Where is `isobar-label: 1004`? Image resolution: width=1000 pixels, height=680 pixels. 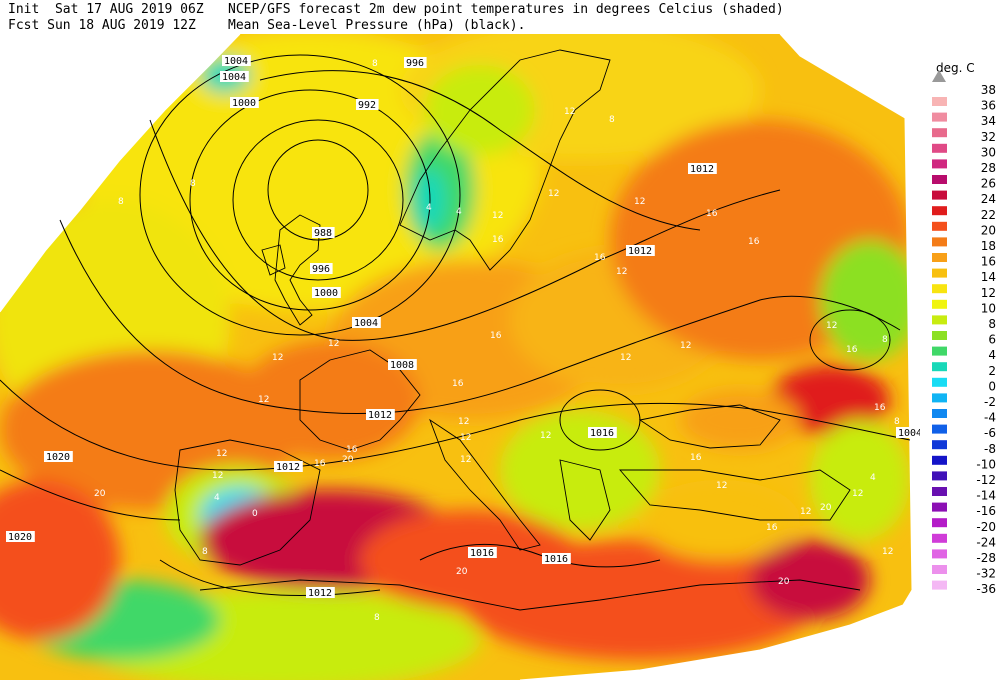 isobar-label: 1004 is located at coordinates (234, 77).